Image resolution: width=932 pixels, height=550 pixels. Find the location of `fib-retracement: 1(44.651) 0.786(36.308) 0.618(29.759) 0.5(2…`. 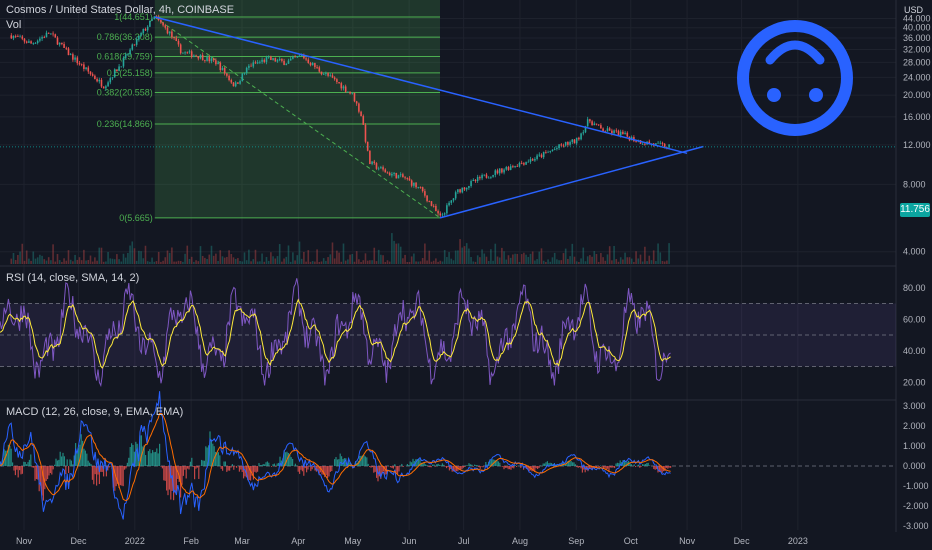

fib-retracement: 1(44.651) 0.786(36.308) 0.618(29.759) 0.5(2… is located at coordinates (269, 111).